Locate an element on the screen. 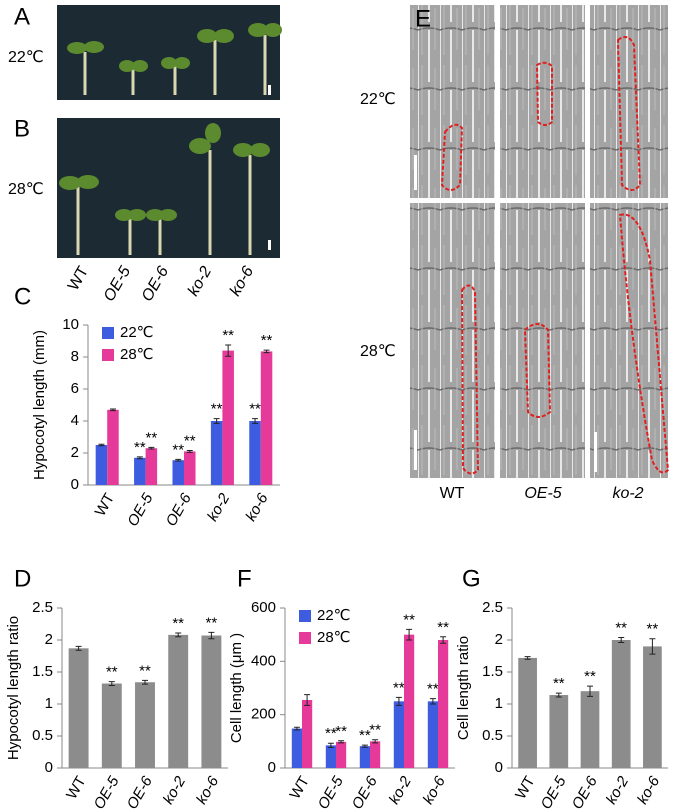 The height and width of the screenshot is (812, 677). legend-label: 28℃ is located at coordinates (137, 354).